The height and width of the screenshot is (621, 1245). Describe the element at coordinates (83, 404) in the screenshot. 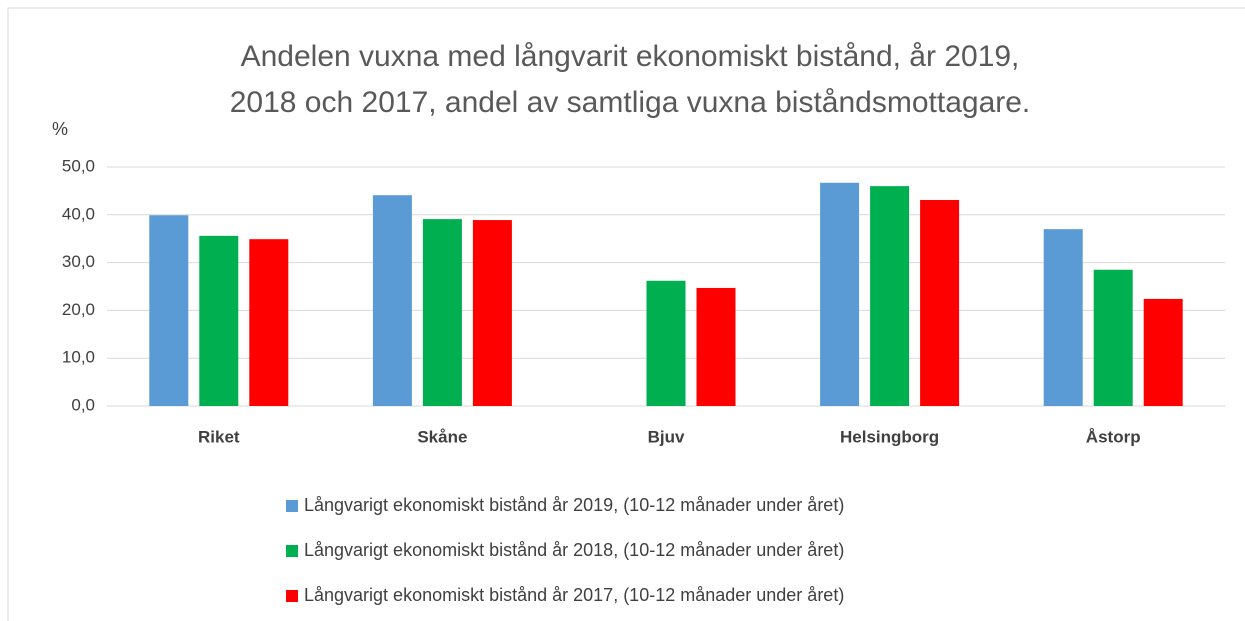

I see `y-tick-label: 0,0` at that location.